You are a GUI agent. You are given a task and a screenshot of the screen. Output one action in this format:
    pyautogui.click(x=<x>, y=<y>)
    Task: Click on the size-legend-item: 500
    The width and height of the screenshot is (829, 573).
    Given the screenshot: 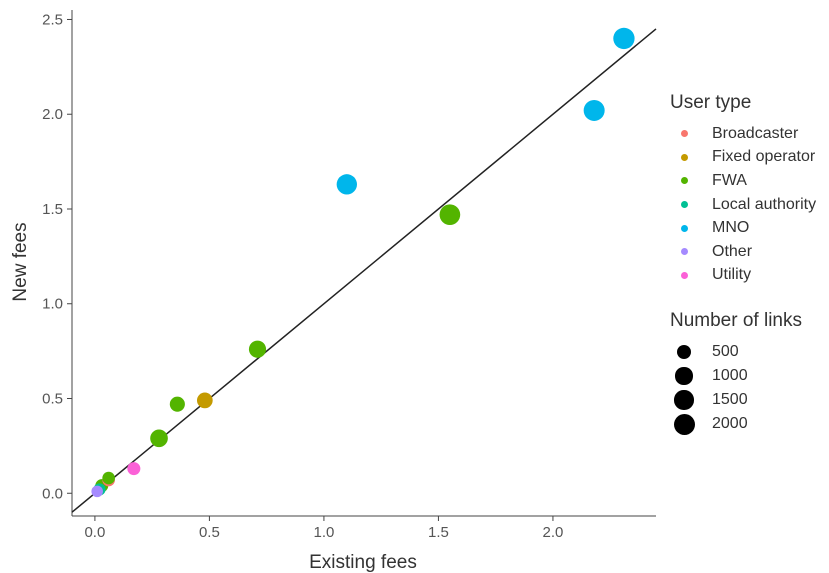 What is the action you would take?
    pyautogui.click(x=736, y=352)
    